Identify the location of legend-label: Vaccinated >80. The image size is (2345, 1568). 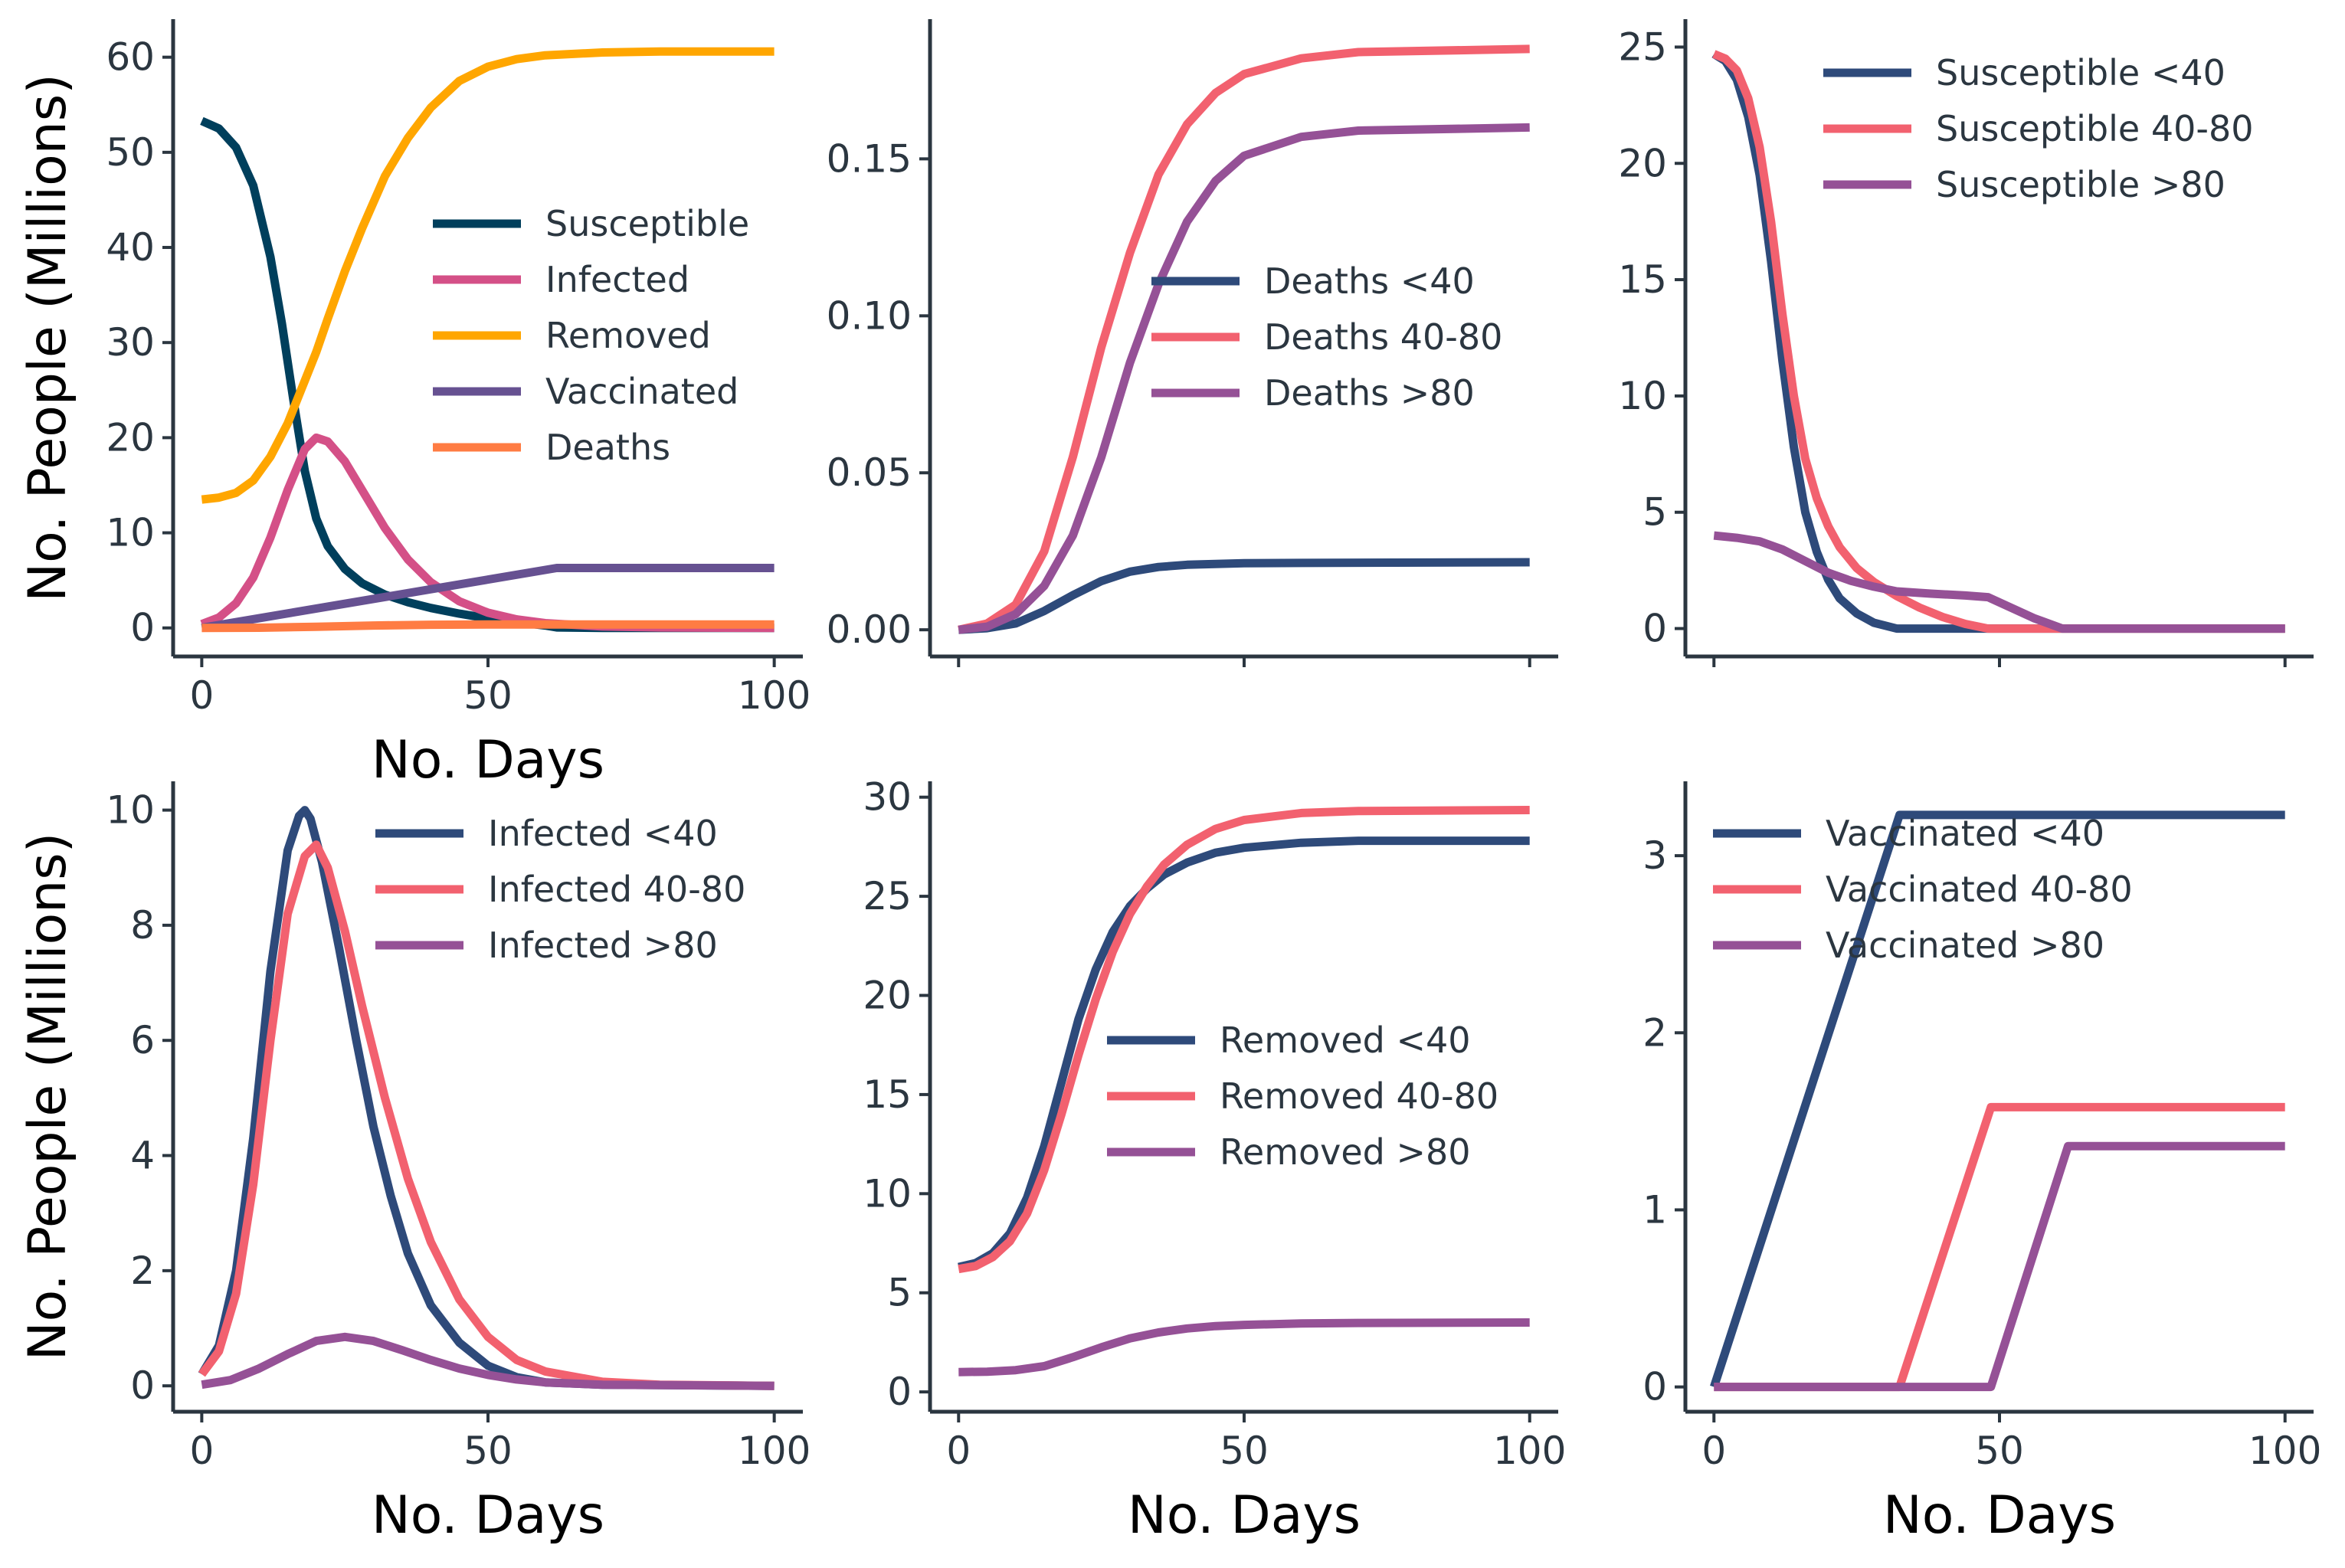
(1965, 945).